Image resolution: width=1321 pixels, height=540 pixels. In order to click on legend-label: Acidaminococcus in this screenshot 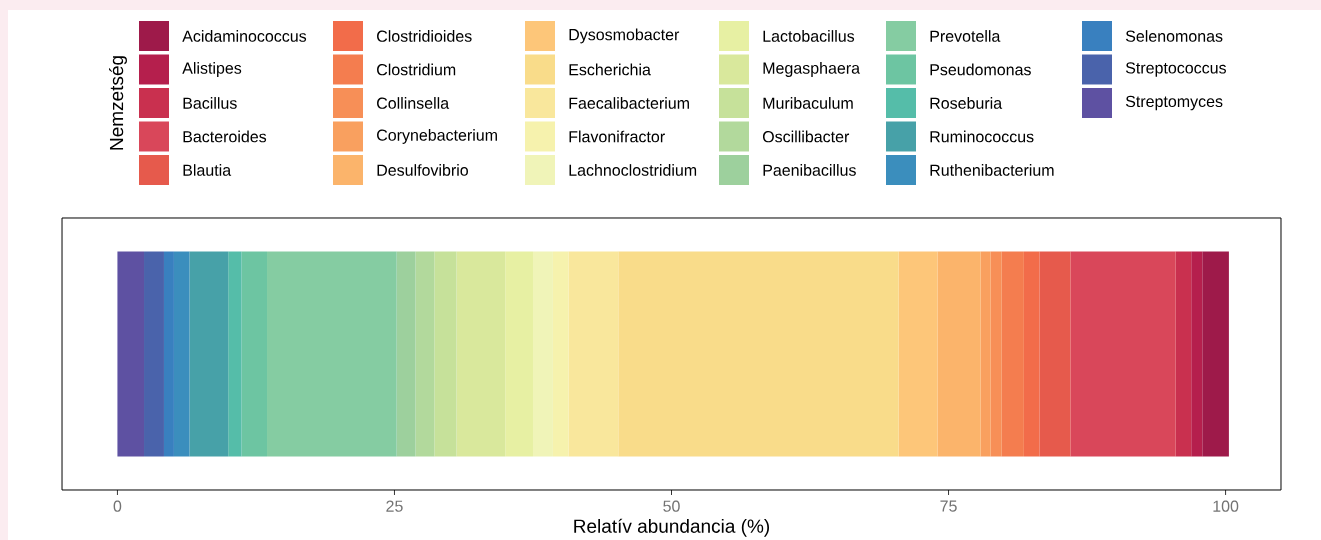, I will do `click(244, 36)`.